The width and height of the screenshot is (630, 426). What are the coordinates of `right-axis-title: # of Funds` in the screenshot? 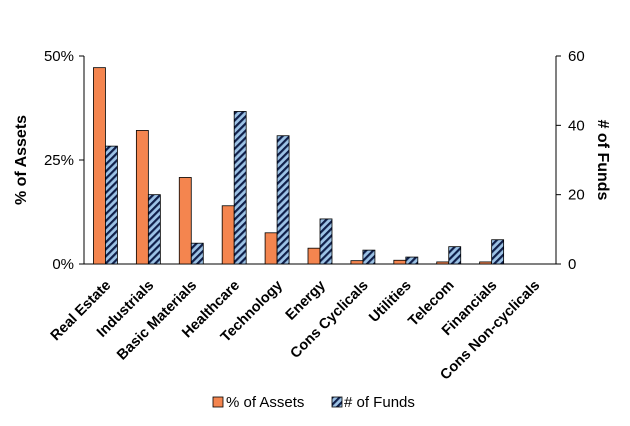 It's located at (602, 160).